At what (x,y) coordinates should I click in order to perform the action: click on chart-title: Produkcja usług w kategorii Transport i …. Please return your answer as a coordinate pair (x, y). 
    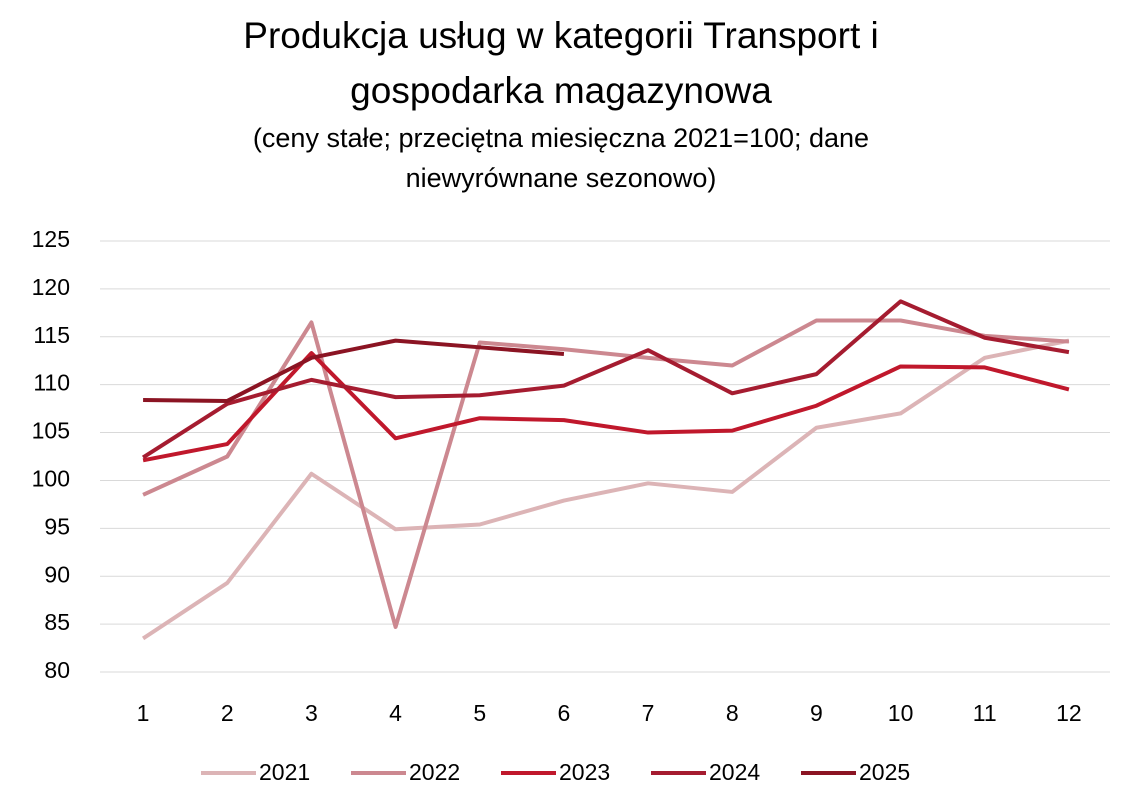
    Looking at the image, I should click on (561, 63).